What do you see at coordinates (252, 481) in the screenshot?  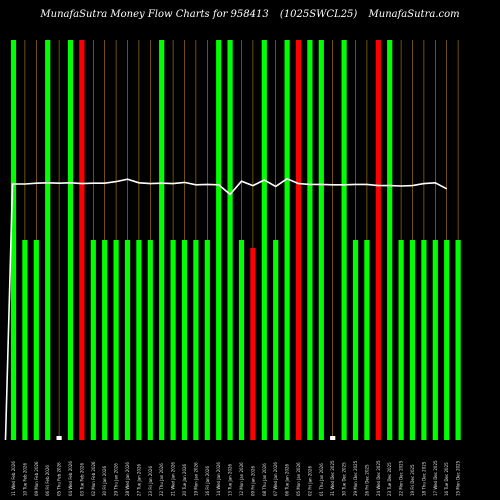 I see `x-tick-label: 09 Fri Jan 2026` at bounding box center [252, 481].